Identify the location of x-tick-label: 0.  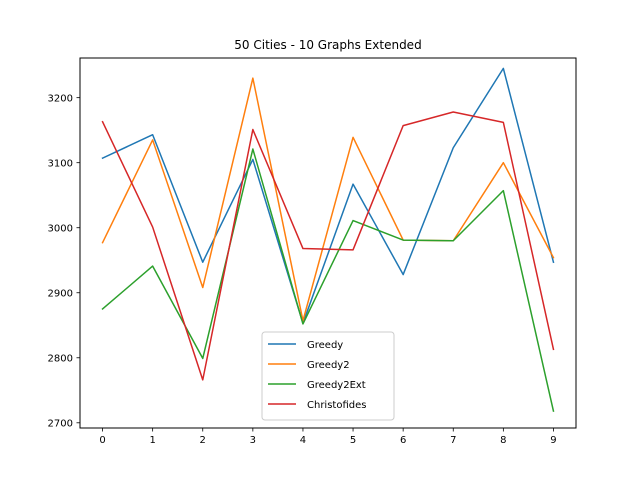
(102, 440).